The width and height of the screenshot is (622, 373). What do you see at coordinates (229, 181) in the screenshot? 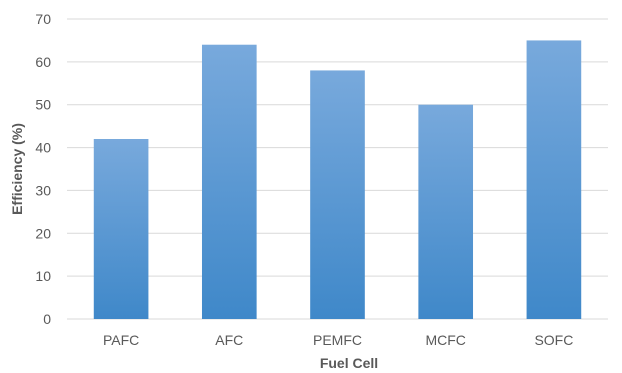
I see `bar-afc` at bounding box center [229, 181].